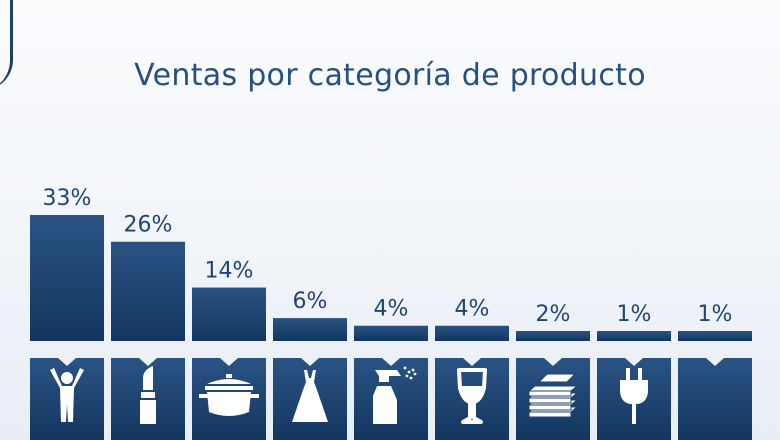 The image size is (780, 440). Describe the element at coordinates (472, 309) in the screenshot. I see `value-label-6: 4%` at that location.